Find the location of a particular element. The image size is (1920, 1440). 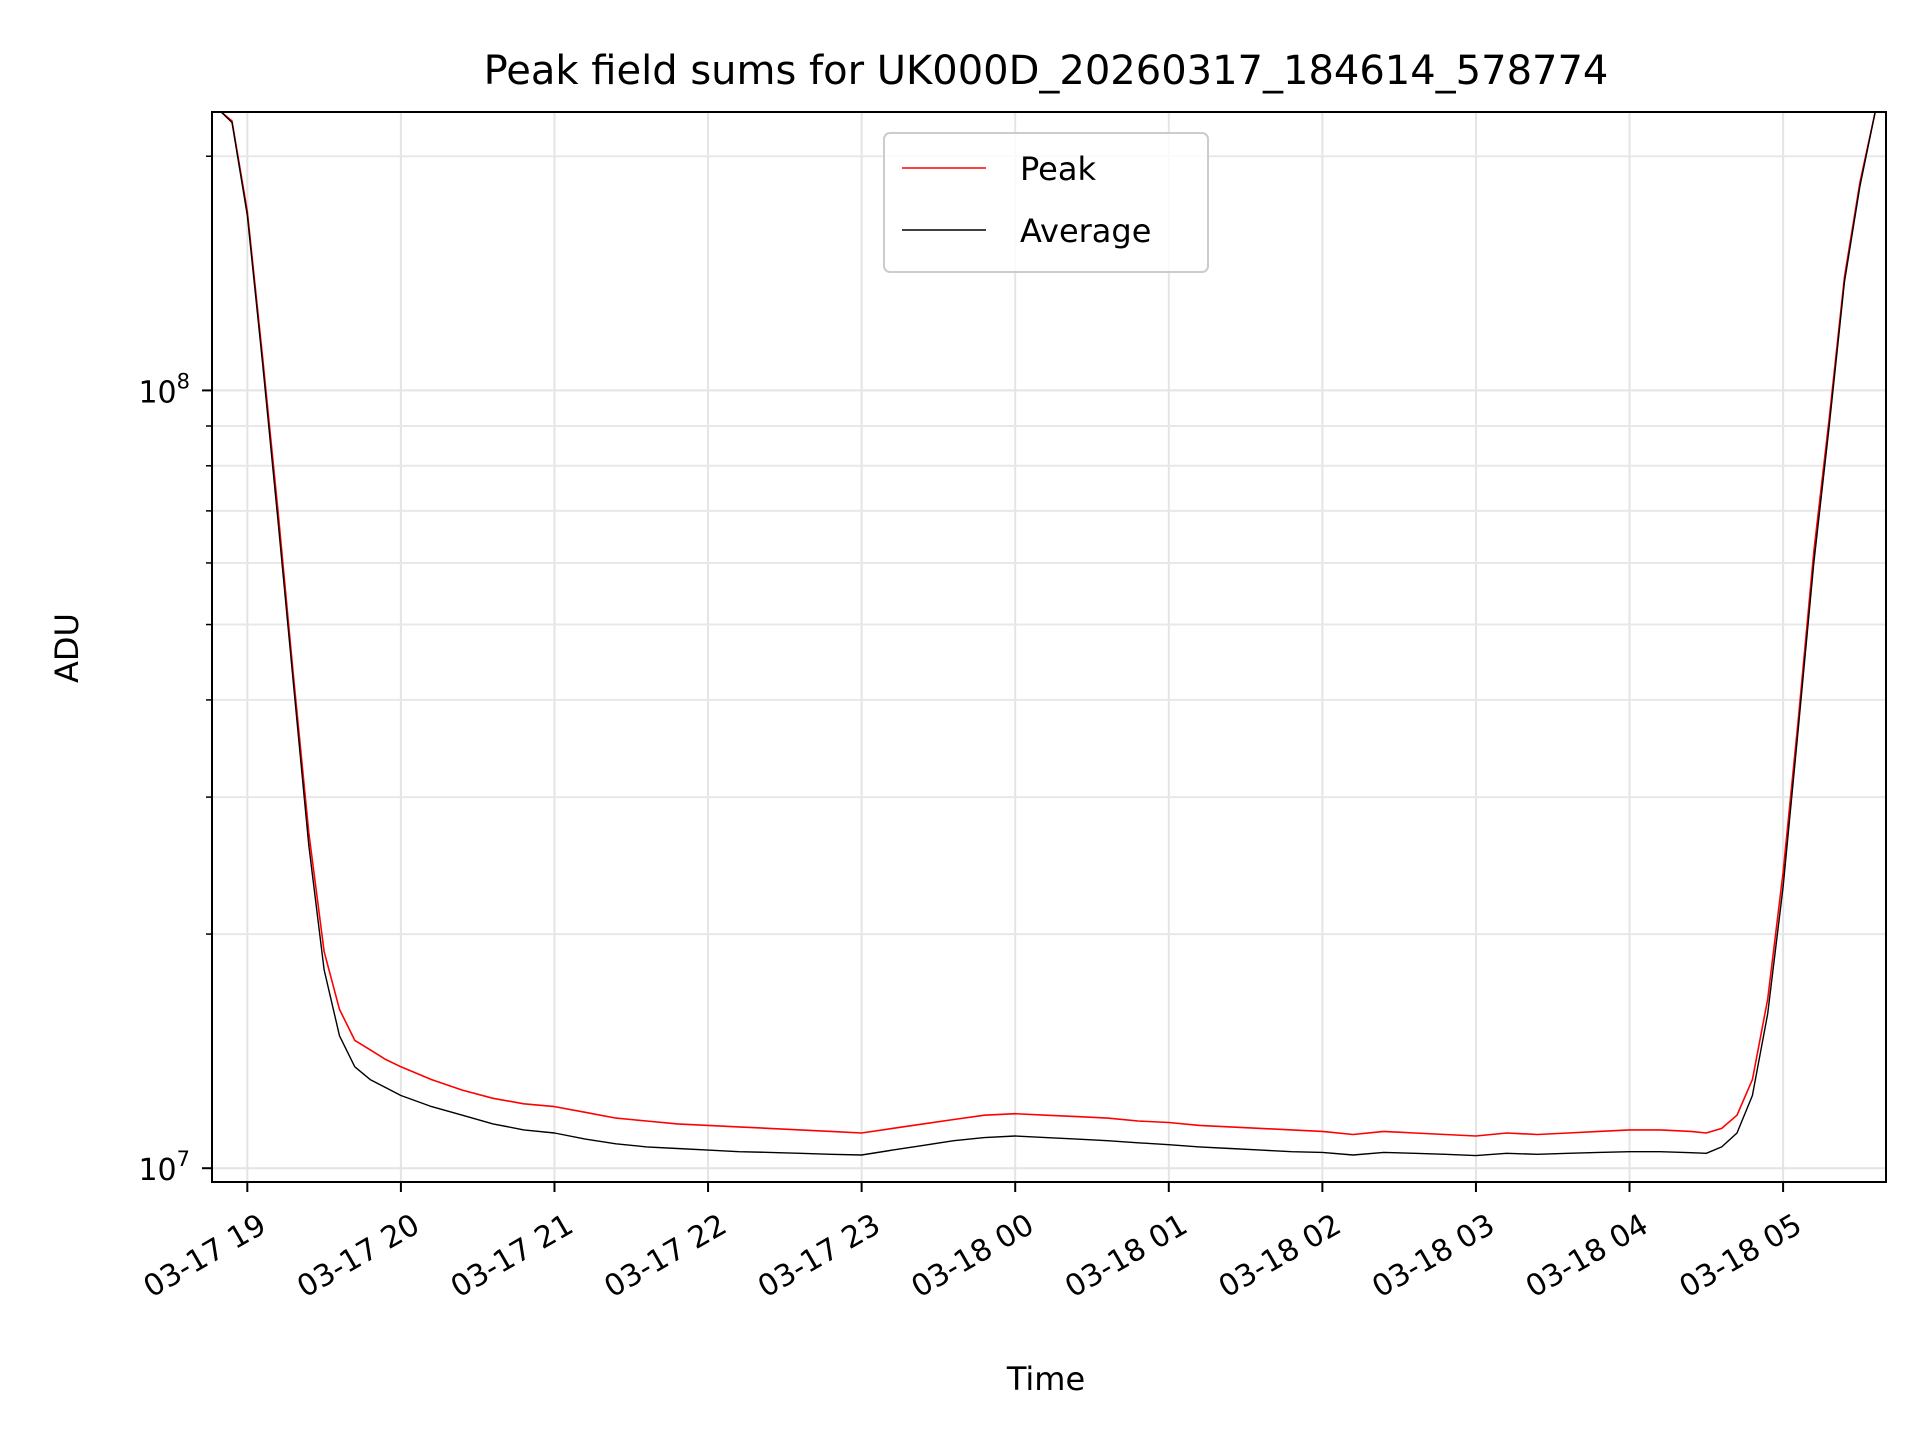

x-axis-label: Time is located at coordinates (1045, 1379).